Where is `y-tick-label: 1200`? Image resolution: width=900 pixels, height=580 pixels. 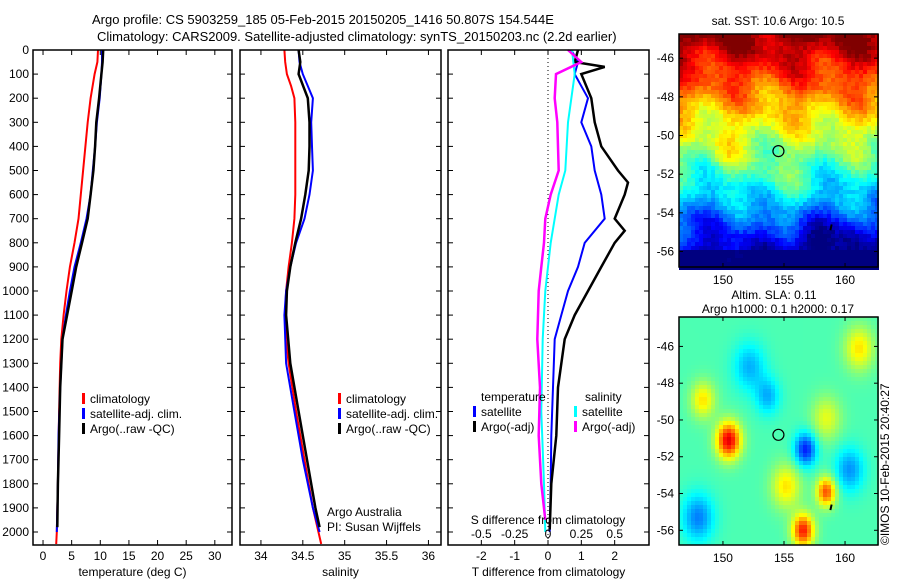 y-tick-label: 1200 is located at coordinates (15, 339).